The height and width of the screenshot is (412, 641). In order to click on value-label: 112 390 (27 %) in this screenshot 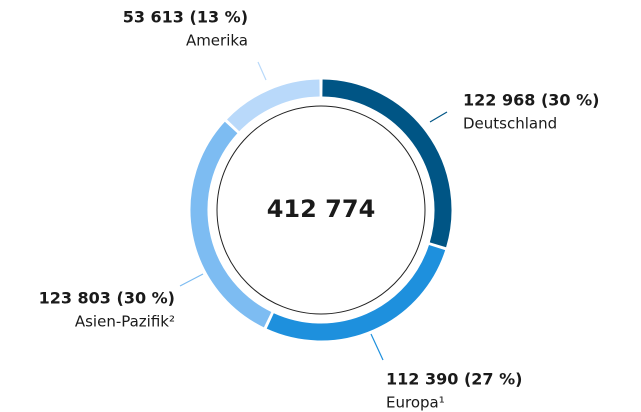, I will do `click(454, 379)`.